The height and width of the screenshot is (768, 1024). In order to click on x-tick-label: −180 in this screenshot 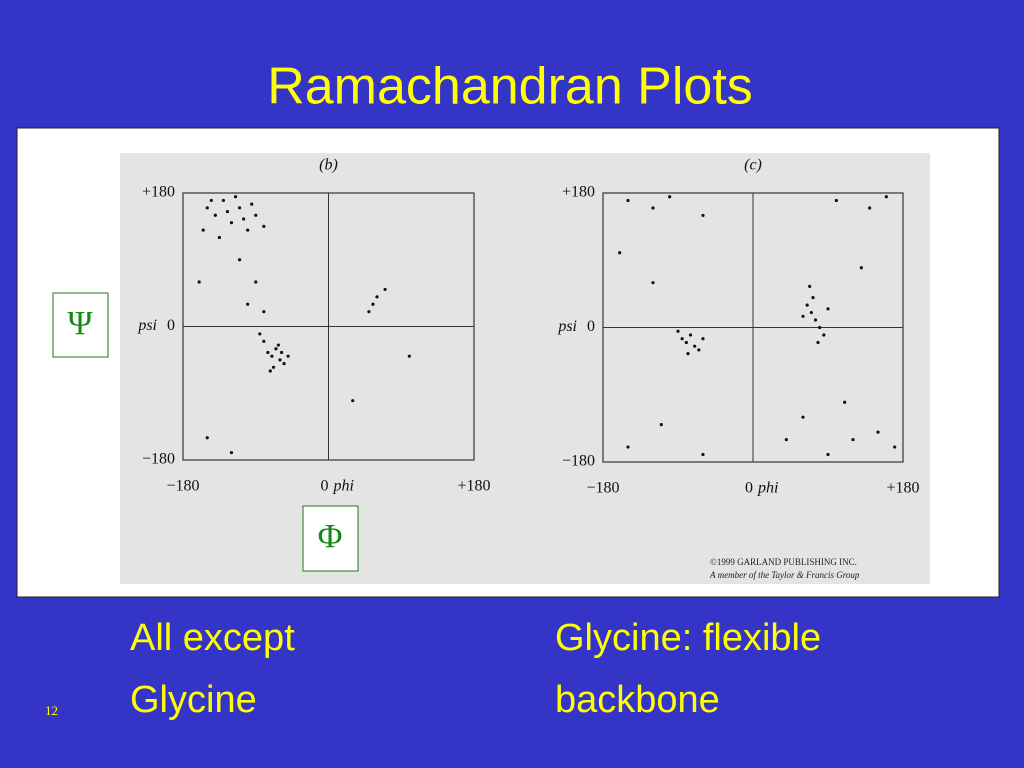, I will do `click(602, 488)`.